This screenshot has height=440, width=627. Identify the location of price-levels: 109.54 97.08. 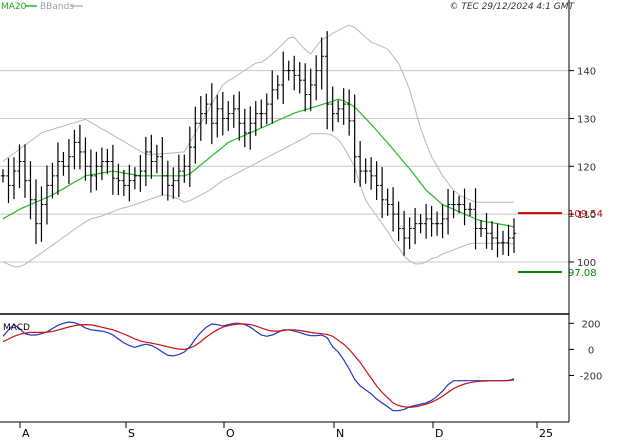
(560, 244).